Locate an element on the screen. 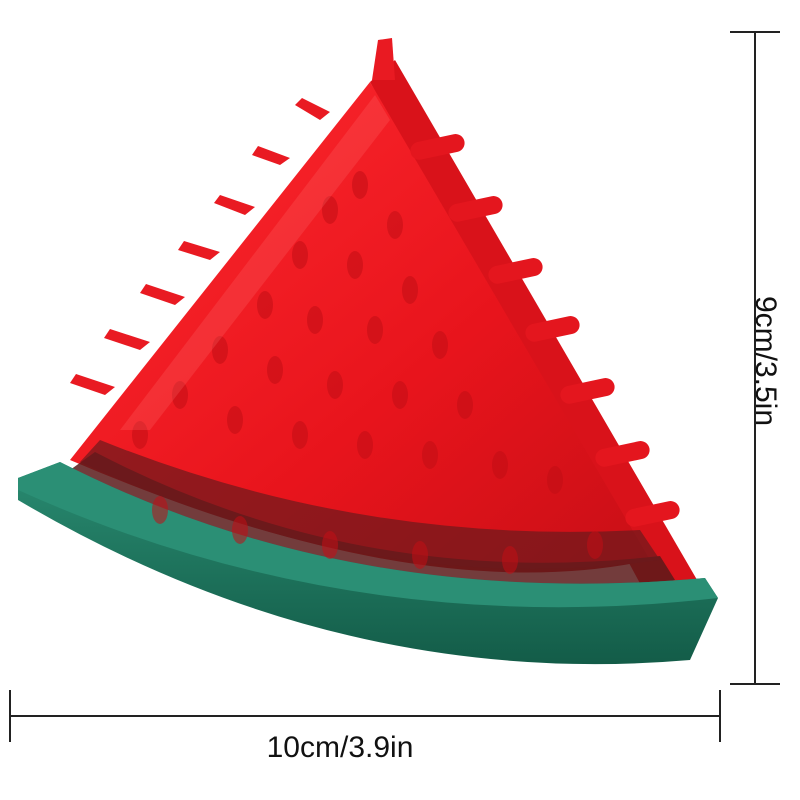 Image resolution: width=800 pixels, height=800 pixels. width-label: 10cm/3.9in is located at coordinates (340, 747).